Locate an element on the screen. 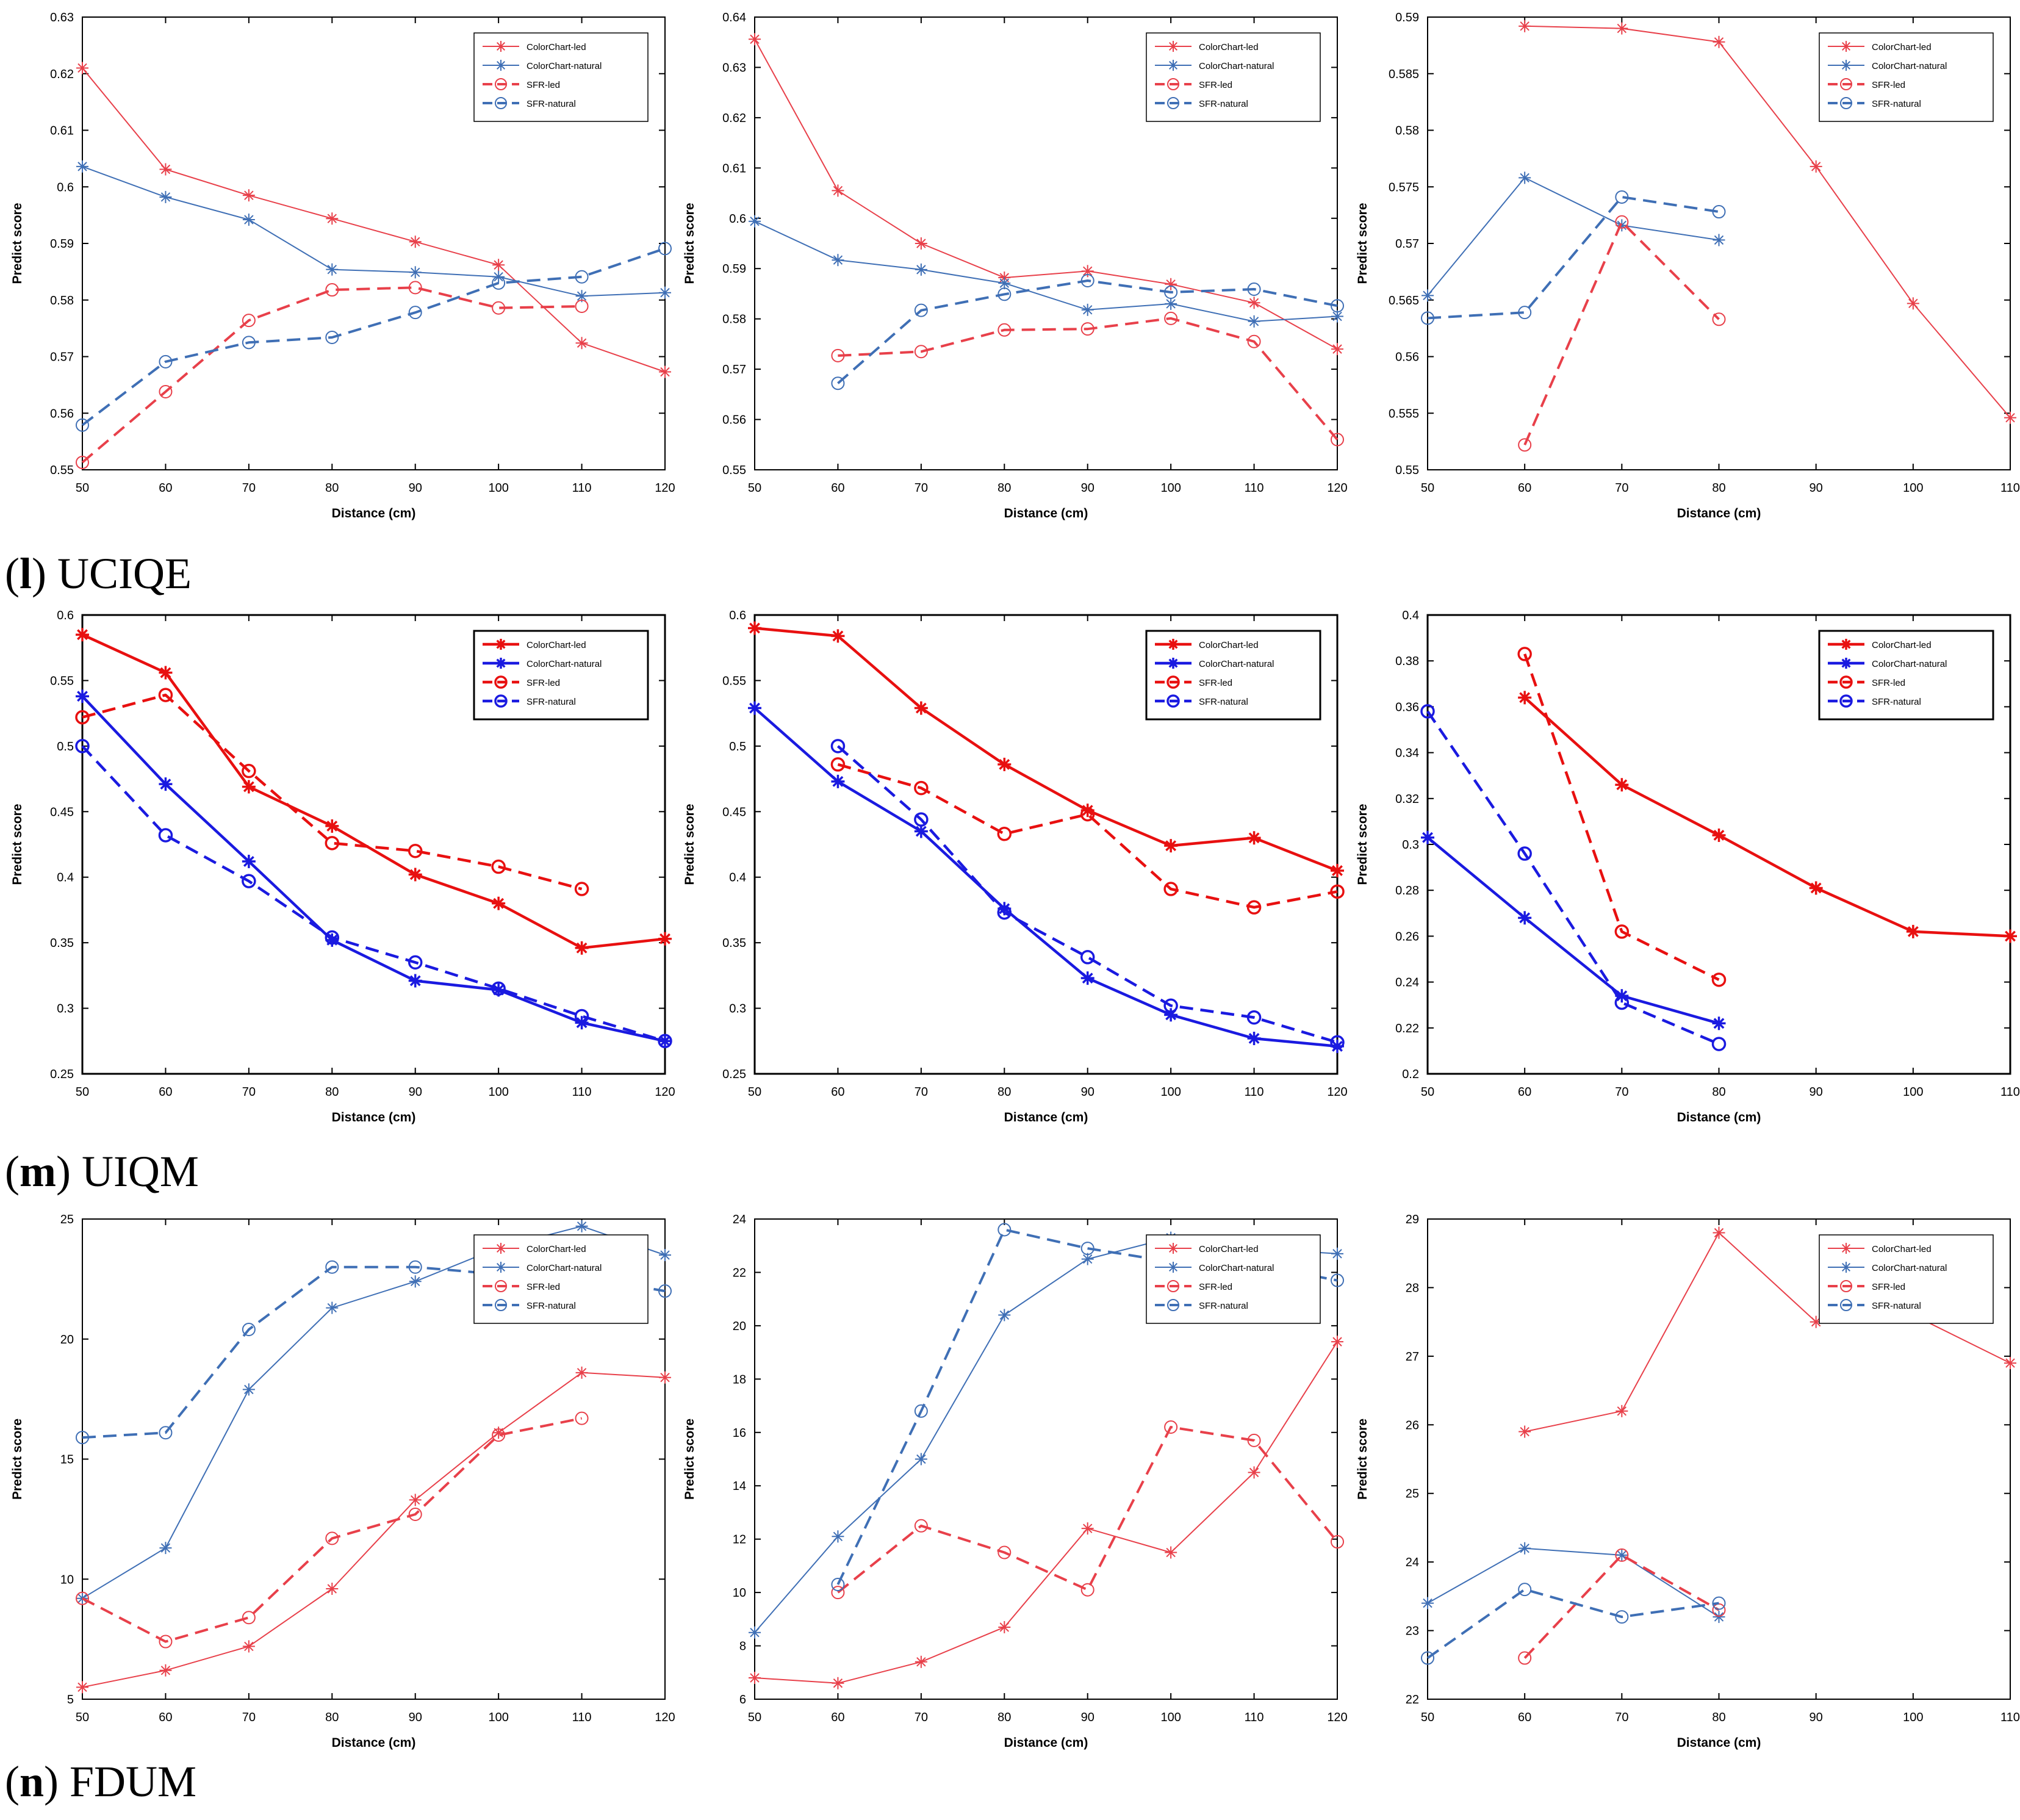 The image size is (2020, 1820). y-tick-label: 27 is located at coordinates (1412, 1357).